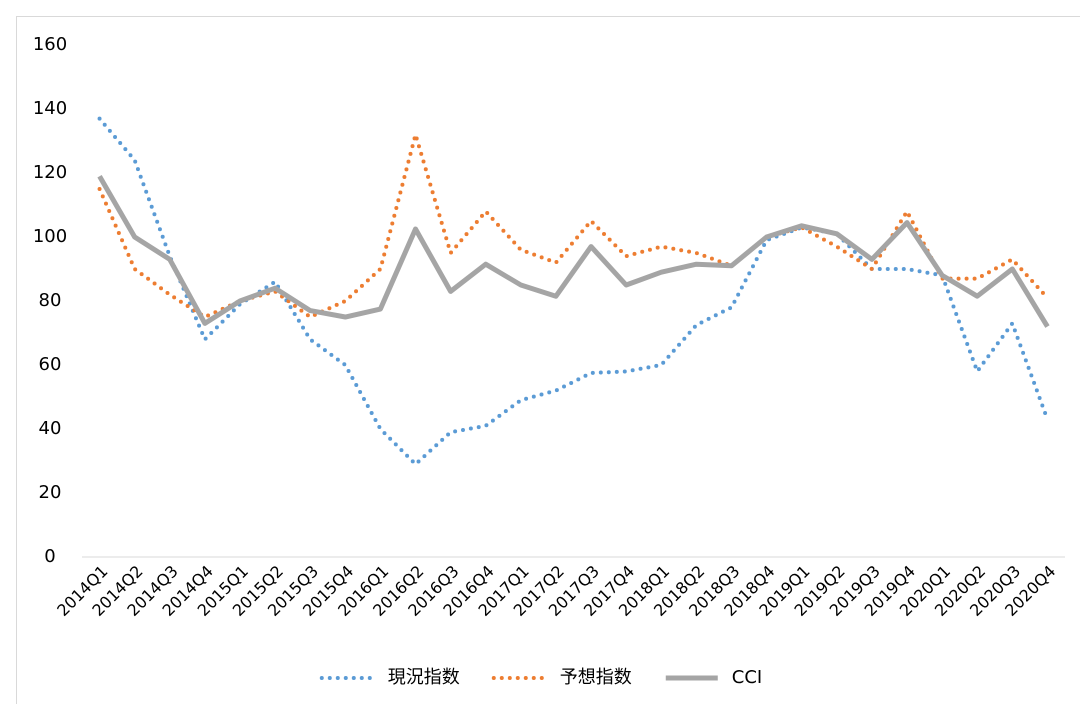 This screenshot has width=1080, height=704. Describe the element at coordinates (49, 556) in the screenshot. I see `y-tick-label: 0` at that location.